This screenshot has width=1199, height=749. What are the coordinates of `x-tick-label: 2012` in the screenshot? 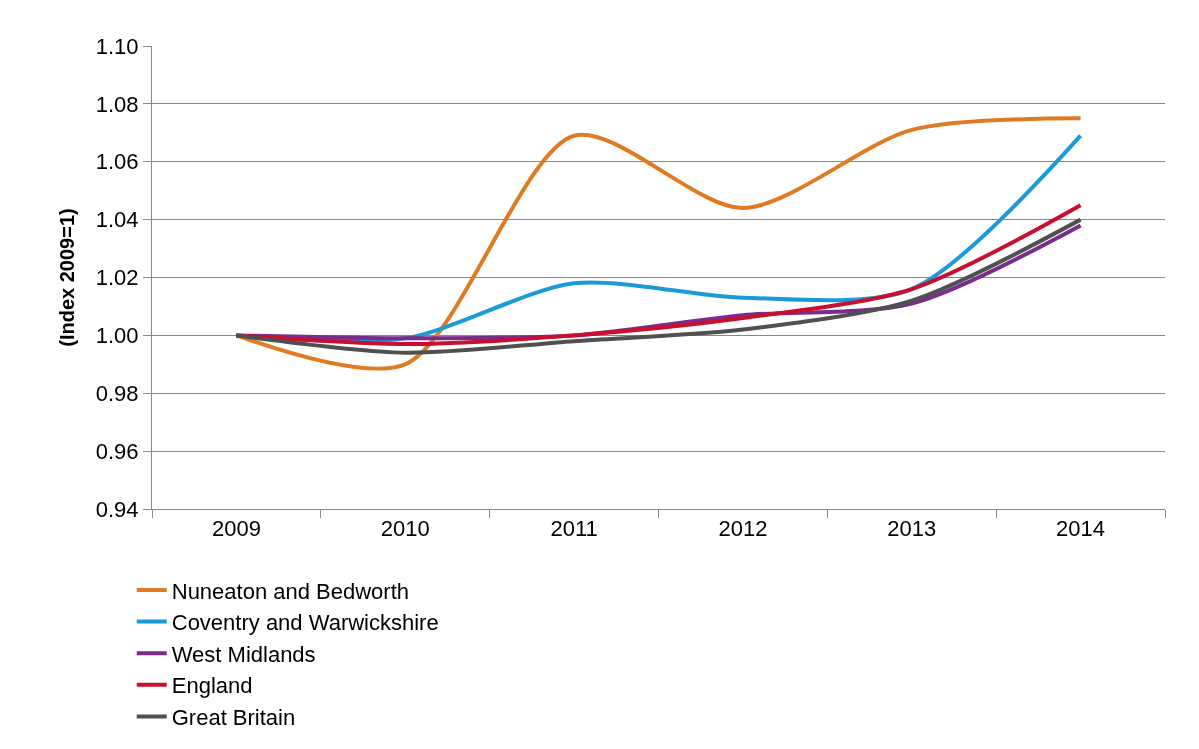 It's located at (743, 529).